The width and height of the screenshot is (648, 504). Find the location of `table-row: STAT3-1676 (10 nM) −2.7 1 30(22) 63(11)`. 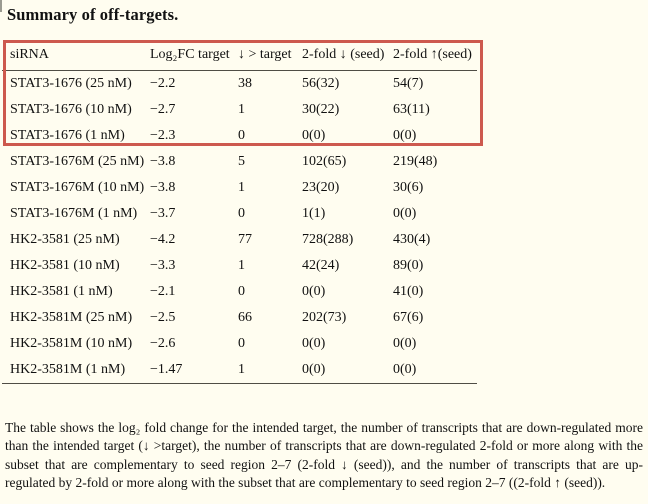

table-row: STAT3-1676 (10 nM) −2.7 1 30(22) 63(11) is located at coordinates (239, 110).